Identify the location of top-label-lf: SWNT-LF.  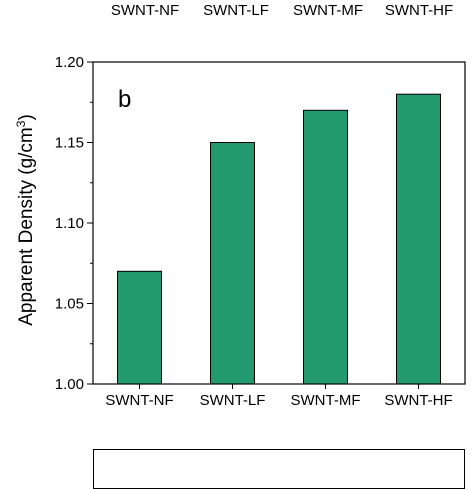
(236, 10).